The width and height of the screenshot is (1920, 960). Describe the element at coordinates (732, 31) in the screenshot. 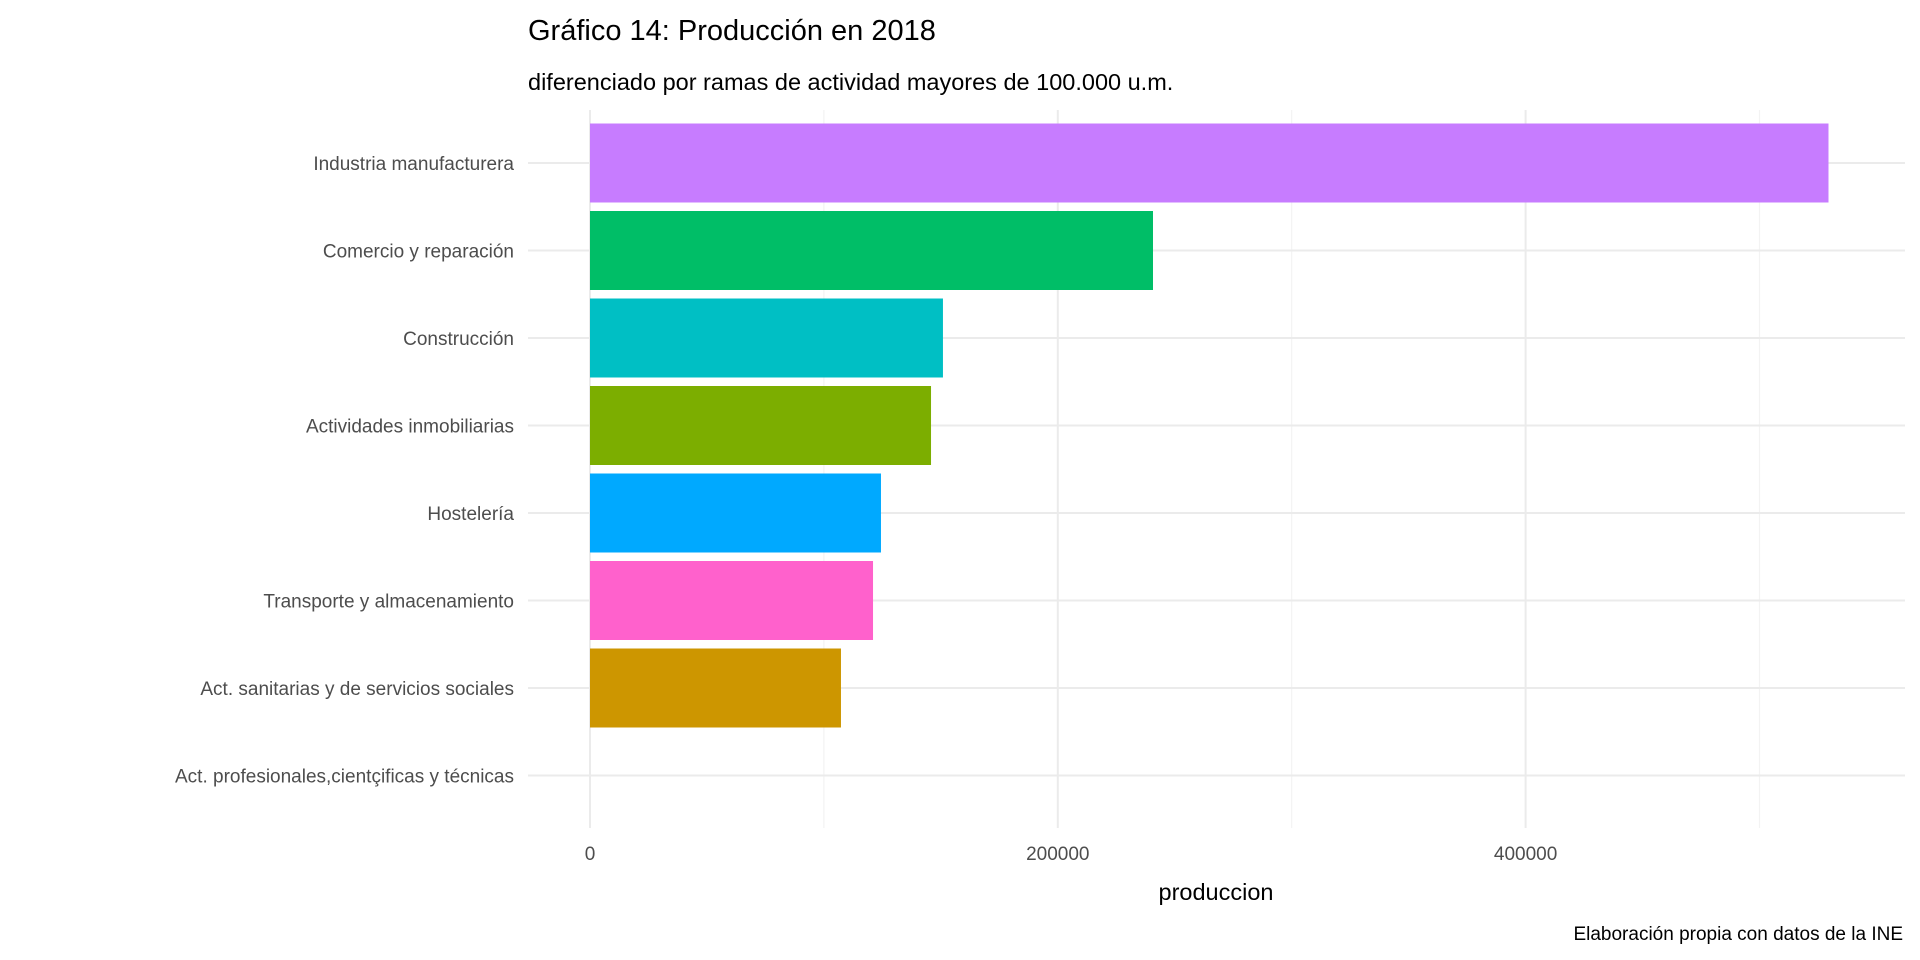

I see `chart-title: Gráfico 14: Producción en 2018` at that location.